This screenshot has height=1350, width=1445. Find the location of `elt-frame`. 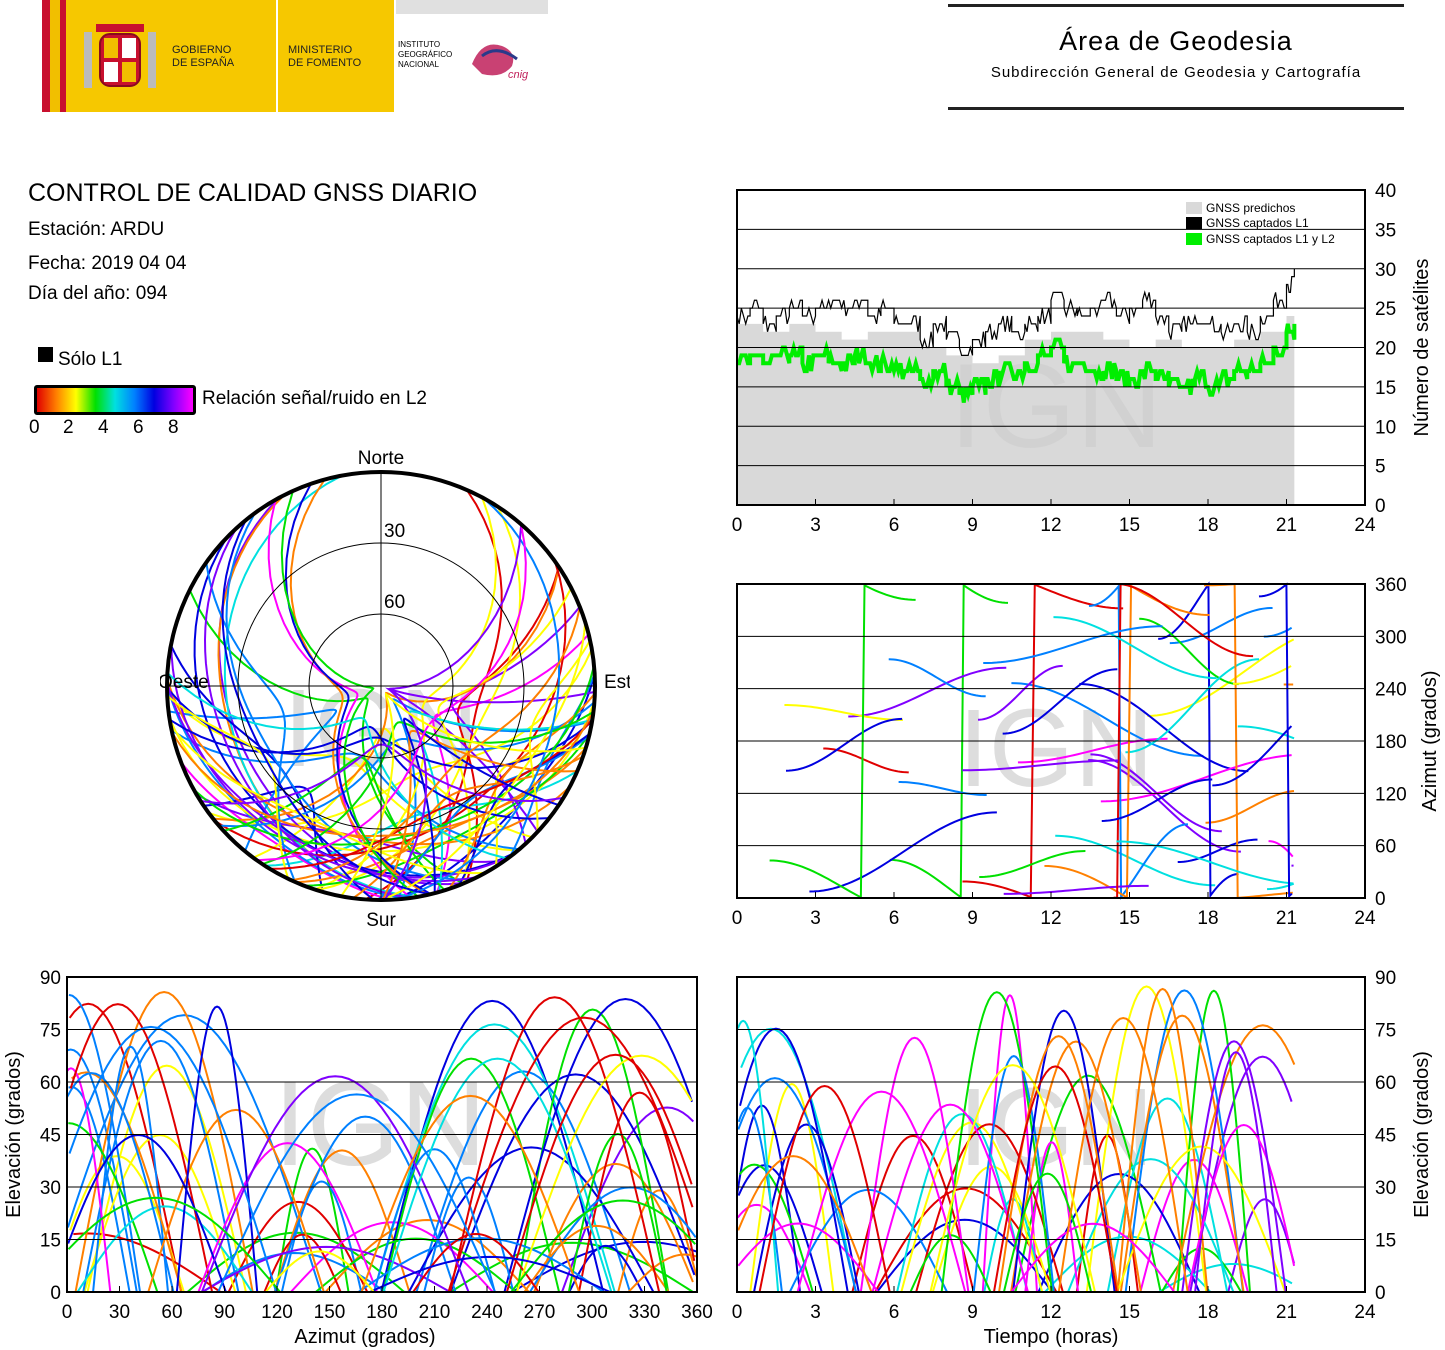

elt-frame is located at coordinates (1051, 1134).